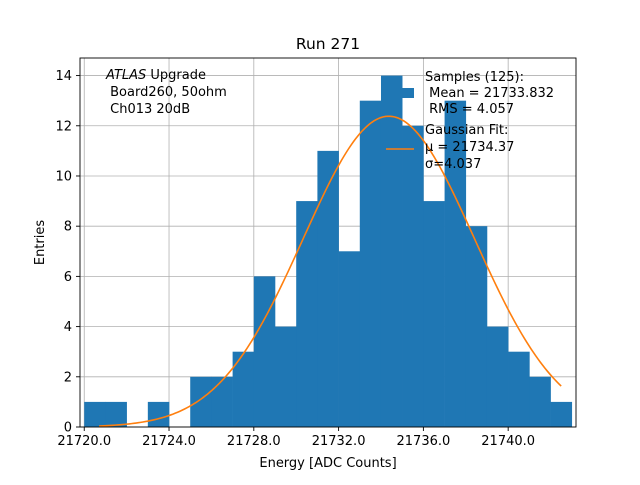 The height and width of the screenshot is (485, 640). I want to click on legend-samples-title: Samples (125):, so click(474, 77).